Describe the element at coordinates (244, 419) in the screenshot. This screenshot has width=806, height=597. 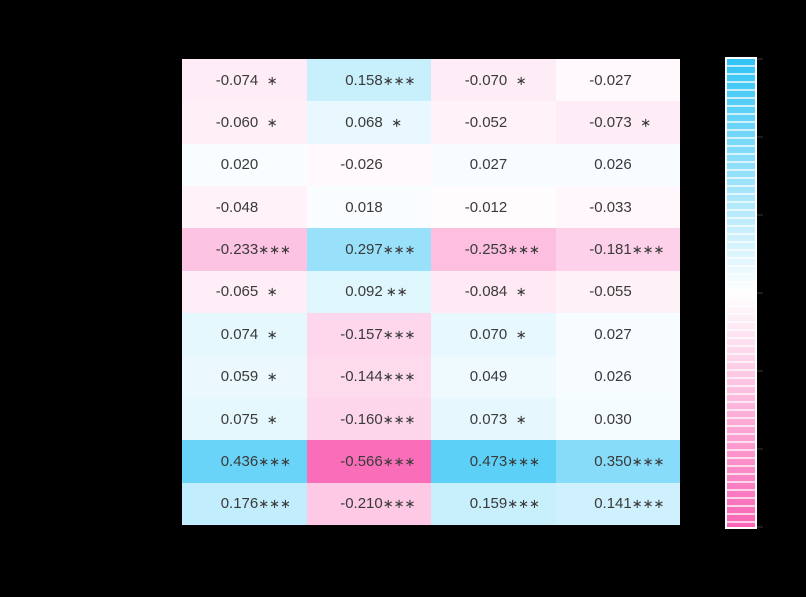
I see `heatmap-cell: 0.075 ∗` at that location.